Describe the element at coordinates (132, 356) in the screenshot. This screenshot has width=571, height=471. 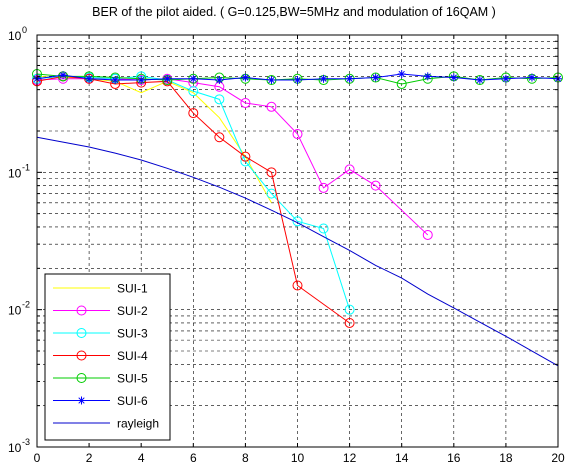
I see `legend-label: SUI-4` at that location.